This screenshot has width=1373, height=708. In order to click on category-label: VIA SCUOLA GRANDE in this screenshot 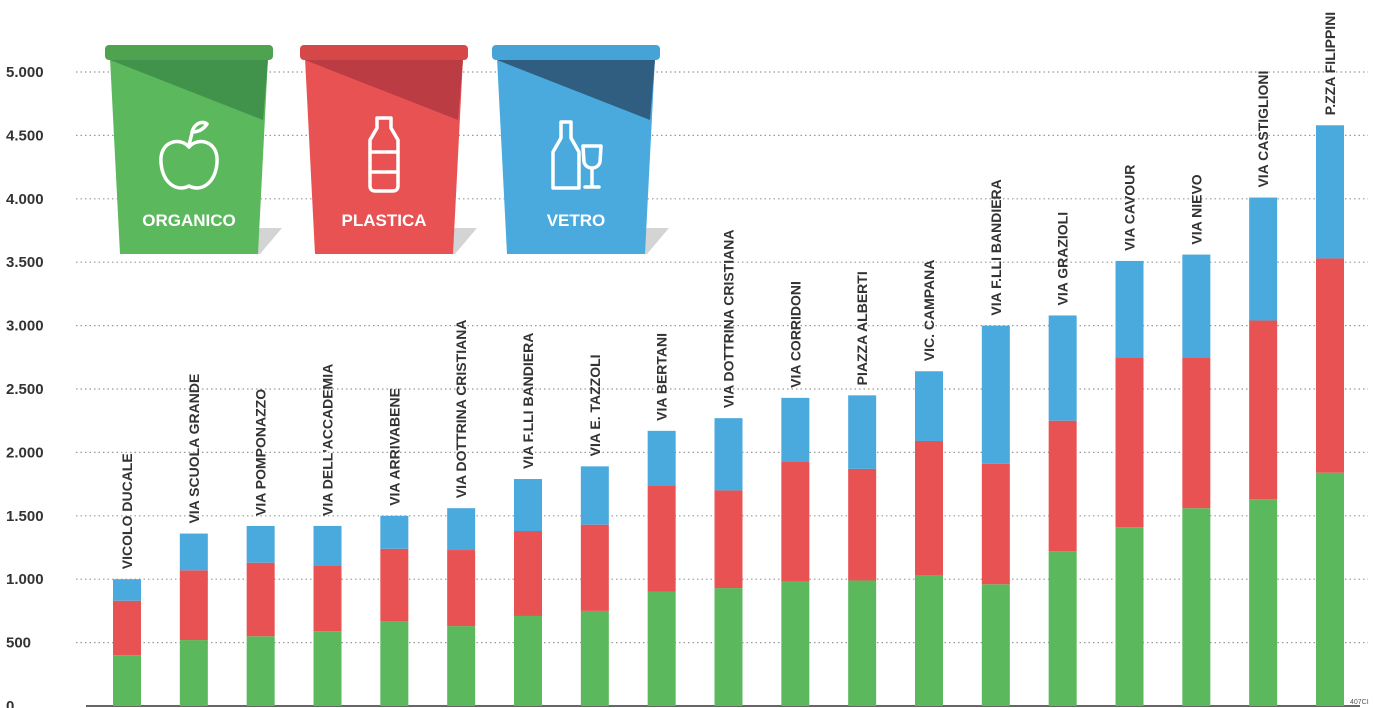, I will do `click(194, 449)`.